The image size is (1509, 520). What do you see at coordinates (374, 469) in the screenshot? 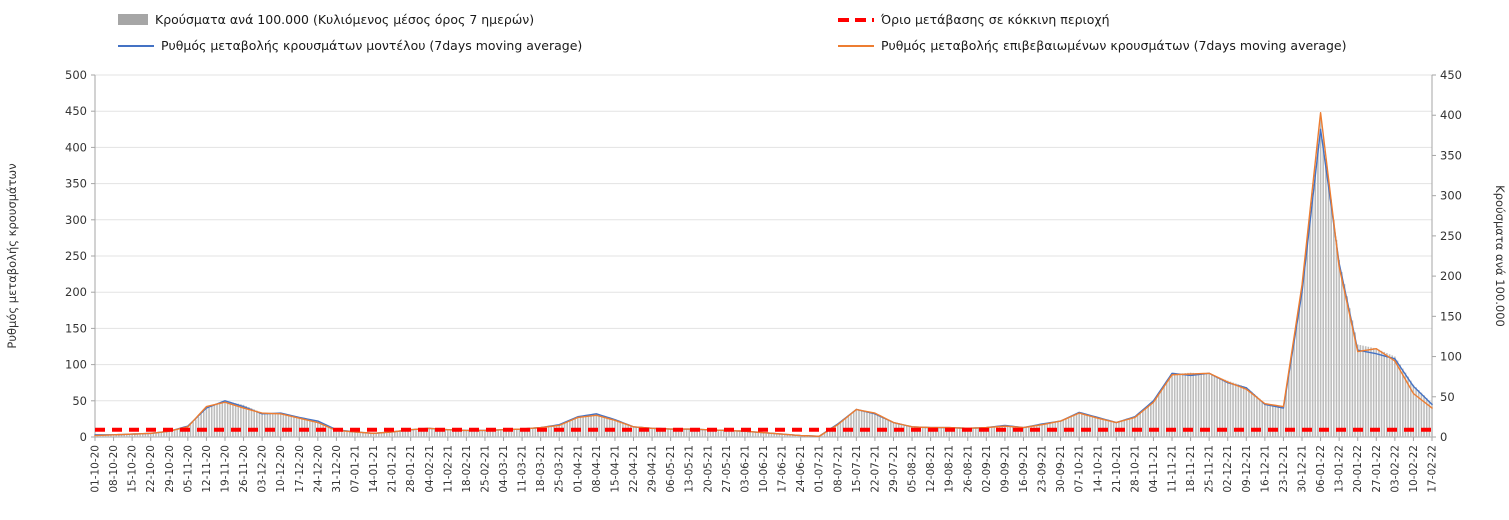
I see `svg-text: 14-01-21` at bounding box center [374, 469].